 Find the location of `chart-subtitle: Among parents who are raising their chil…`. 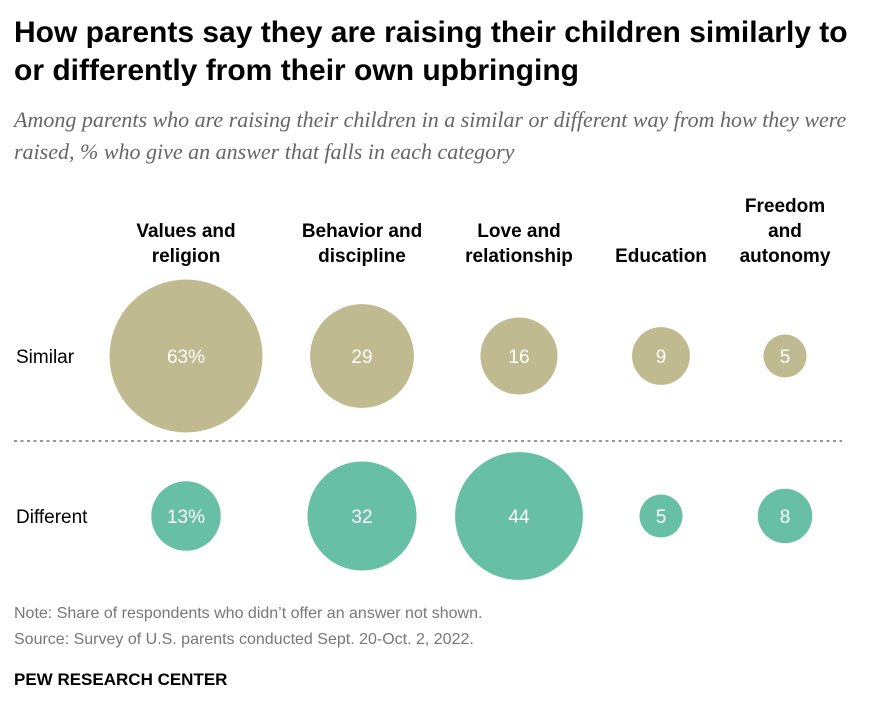

chart-subtitle: Among parents who are raising their chil… is located at coordinates (430, 135).